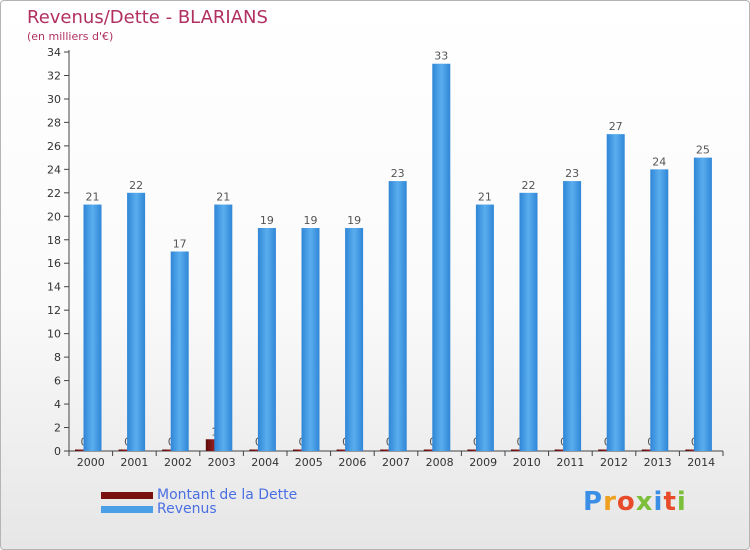  Describe the element at coordinates (527, 462) in the screenshot. I see `x-tick-label: 2010` at that location.